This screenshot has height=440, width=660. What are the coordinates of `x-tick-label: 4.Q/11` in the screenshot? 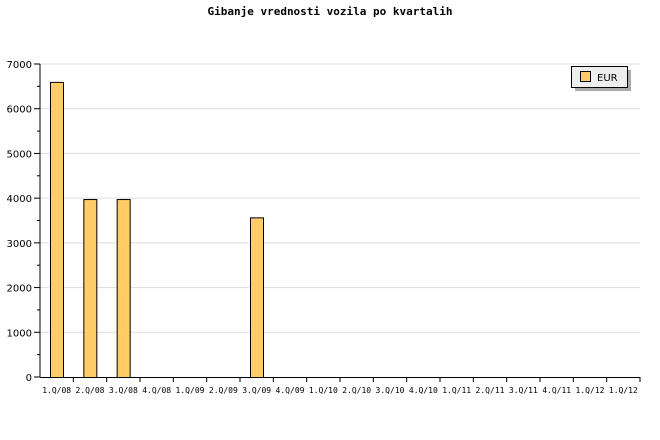 It's located at (556, 390).